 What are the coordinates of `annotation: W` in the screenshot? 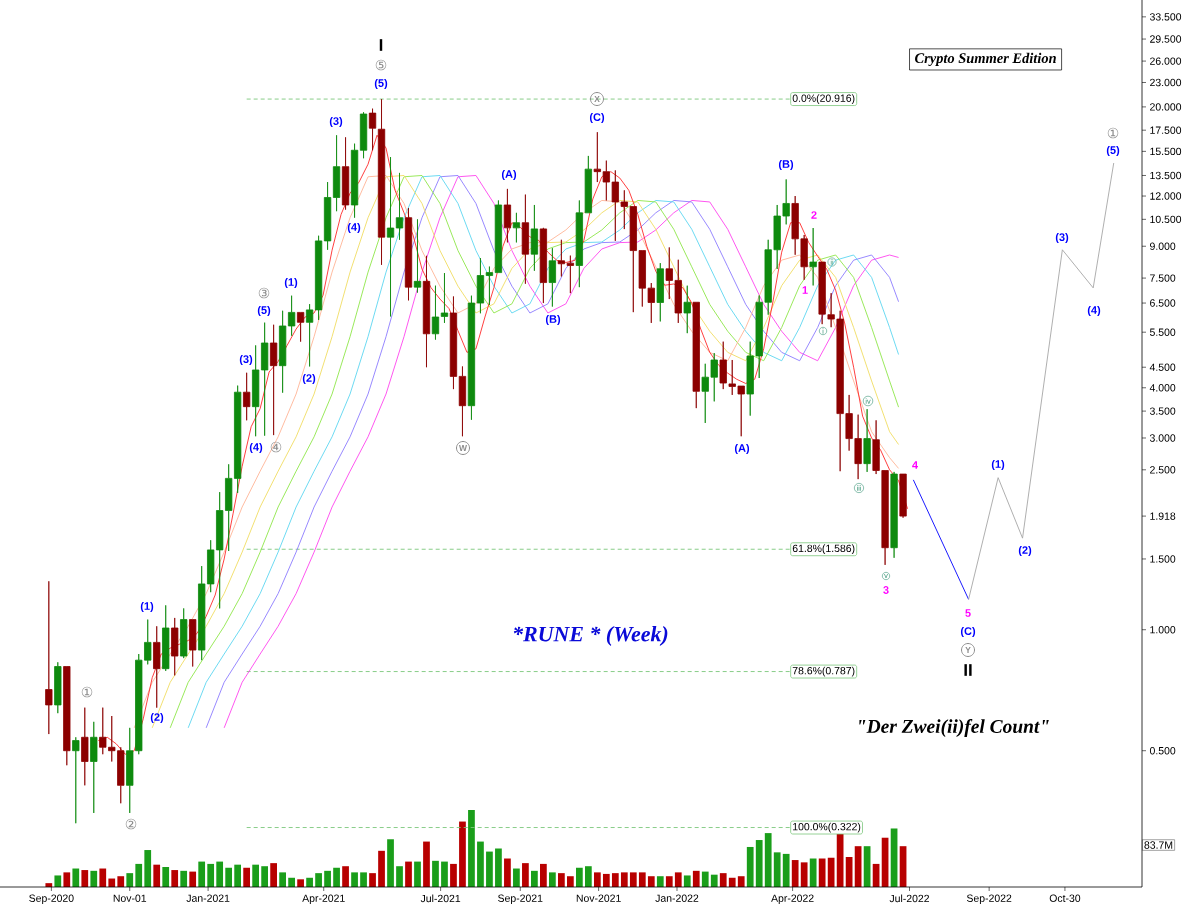 It's located at (463, 448).